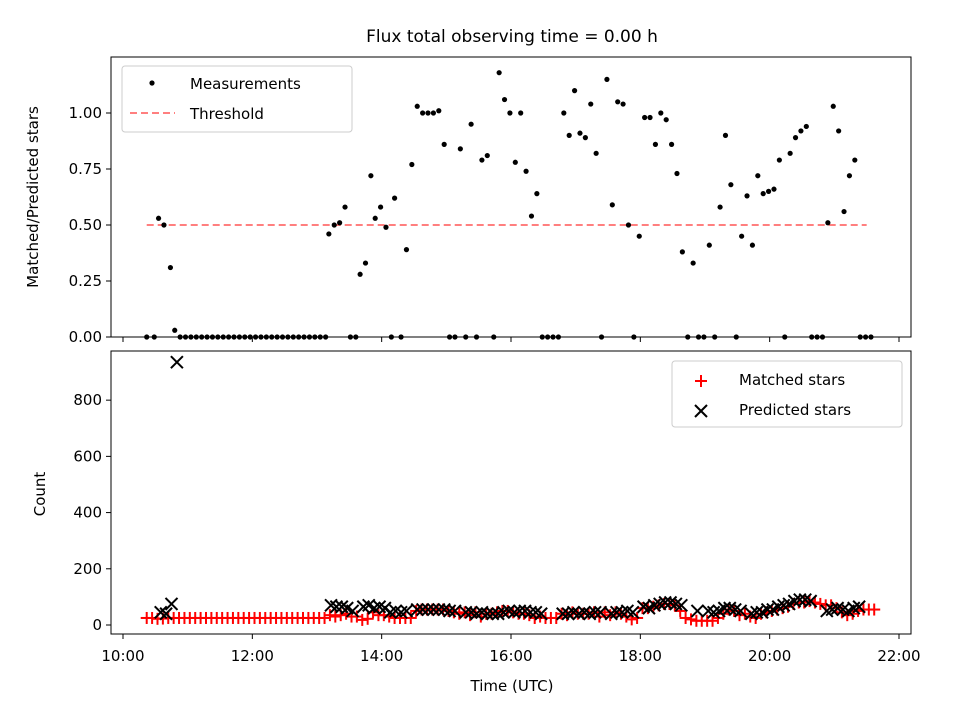 The image size is (960, 720). Describe the element at coordinates (122, 656) in the screenshot. I see `bottom-x-tick-label: 10:00` at that location.